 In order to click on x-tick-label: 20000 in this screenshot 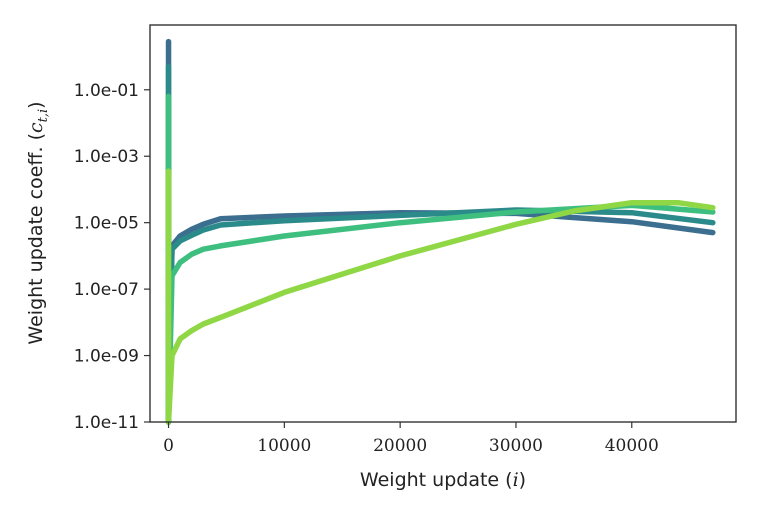, I will do `click(400, 446)`.